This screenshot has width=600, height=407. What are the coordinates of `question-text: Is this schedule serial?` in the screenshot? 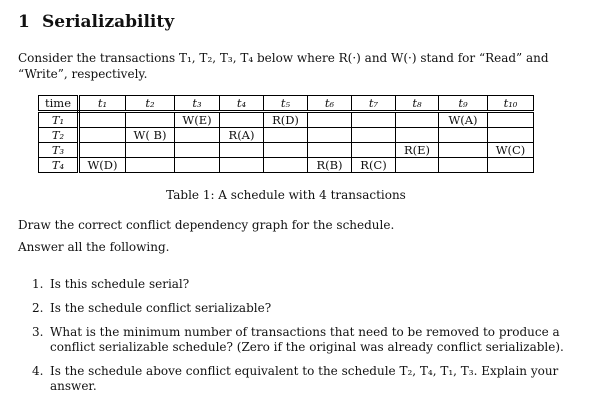 It's located at (120, 284).